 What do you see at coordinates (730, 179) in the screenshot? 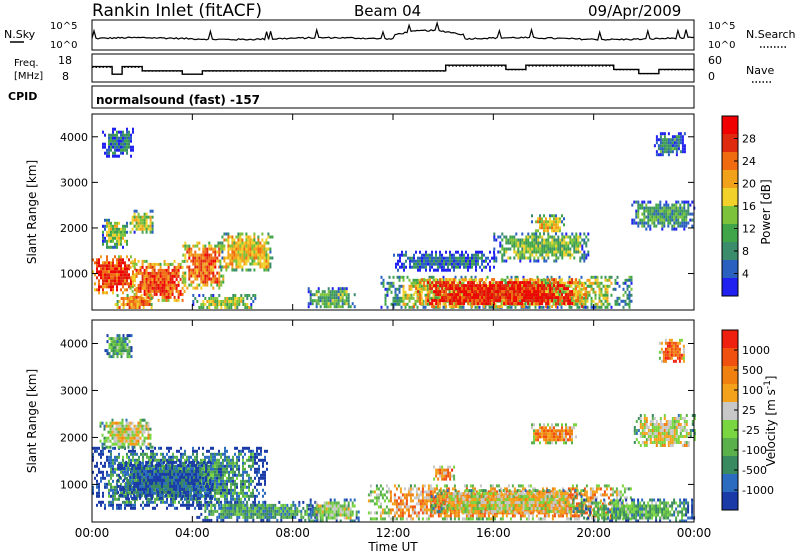
I see `colorbar-segment` at bounding box center [730, 179].